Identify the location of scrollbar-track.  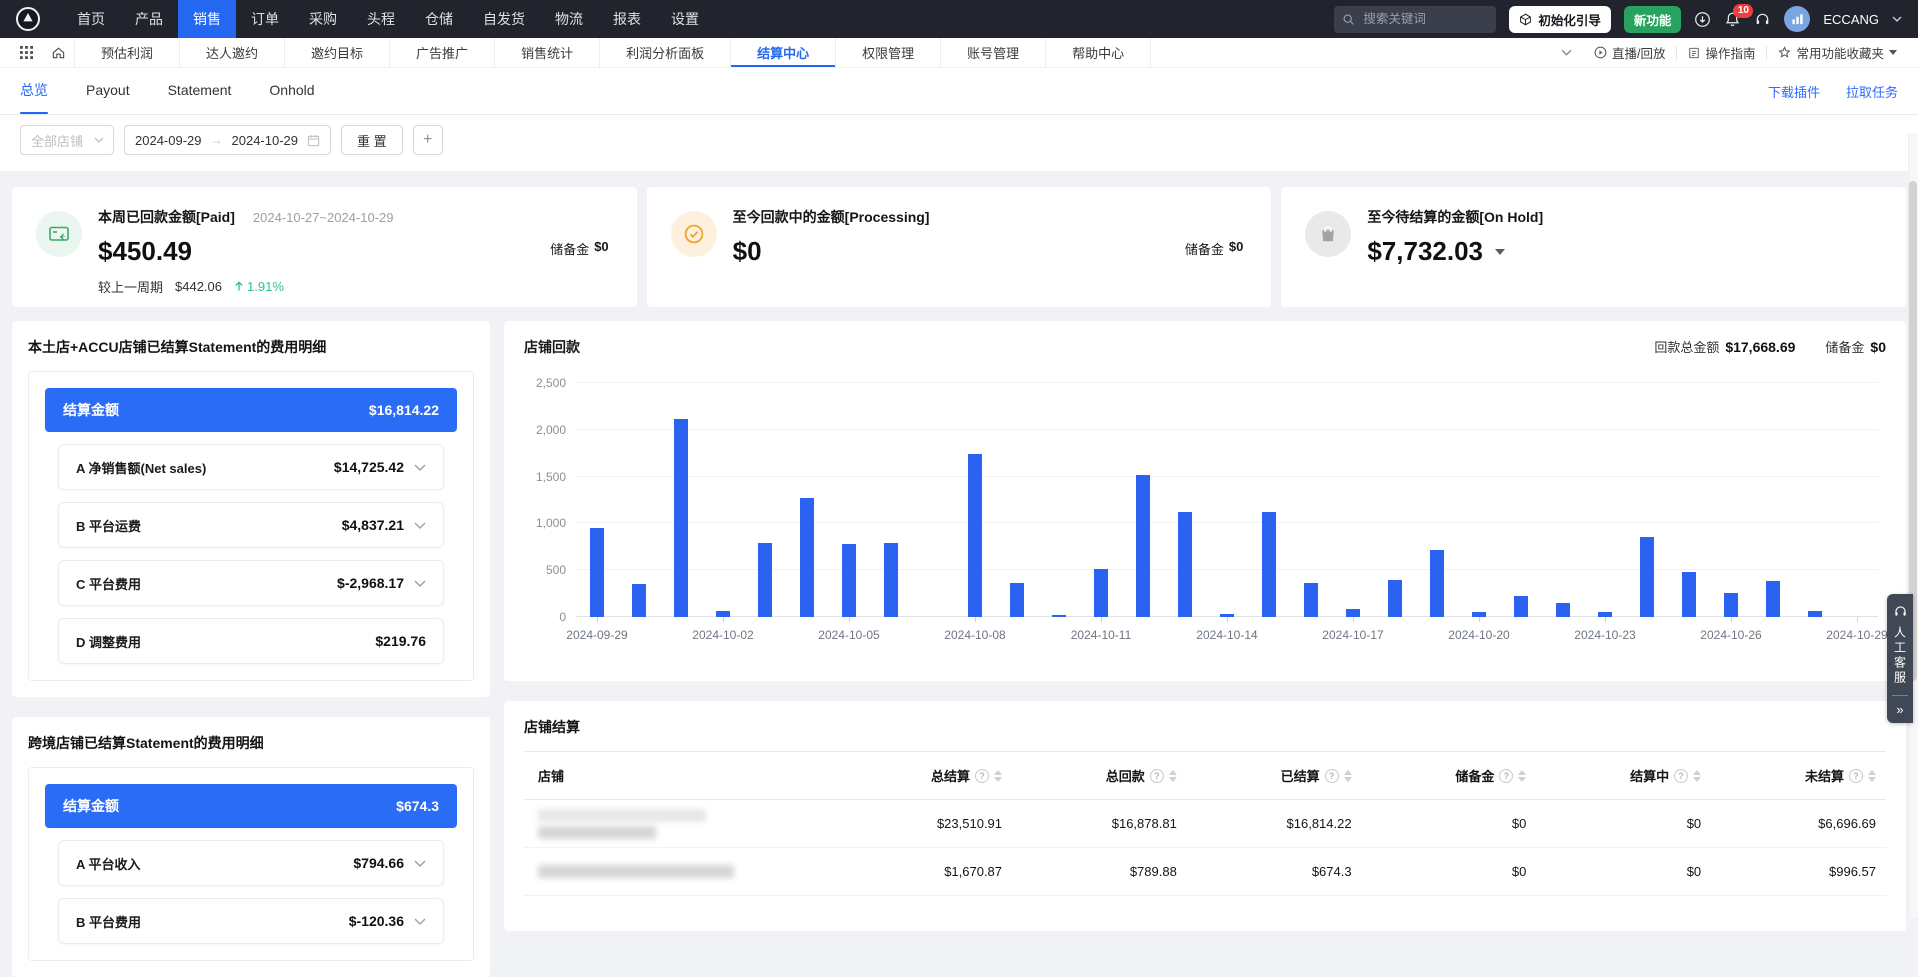
(1913, 525).